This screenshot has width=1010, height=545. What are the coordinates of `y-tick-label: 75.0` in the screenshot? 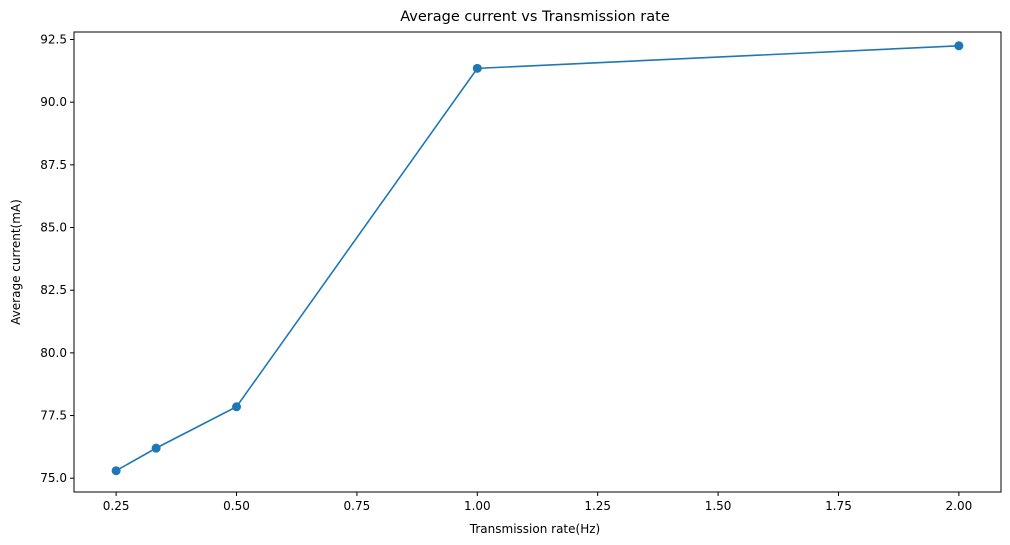 It's located at (53, 478).